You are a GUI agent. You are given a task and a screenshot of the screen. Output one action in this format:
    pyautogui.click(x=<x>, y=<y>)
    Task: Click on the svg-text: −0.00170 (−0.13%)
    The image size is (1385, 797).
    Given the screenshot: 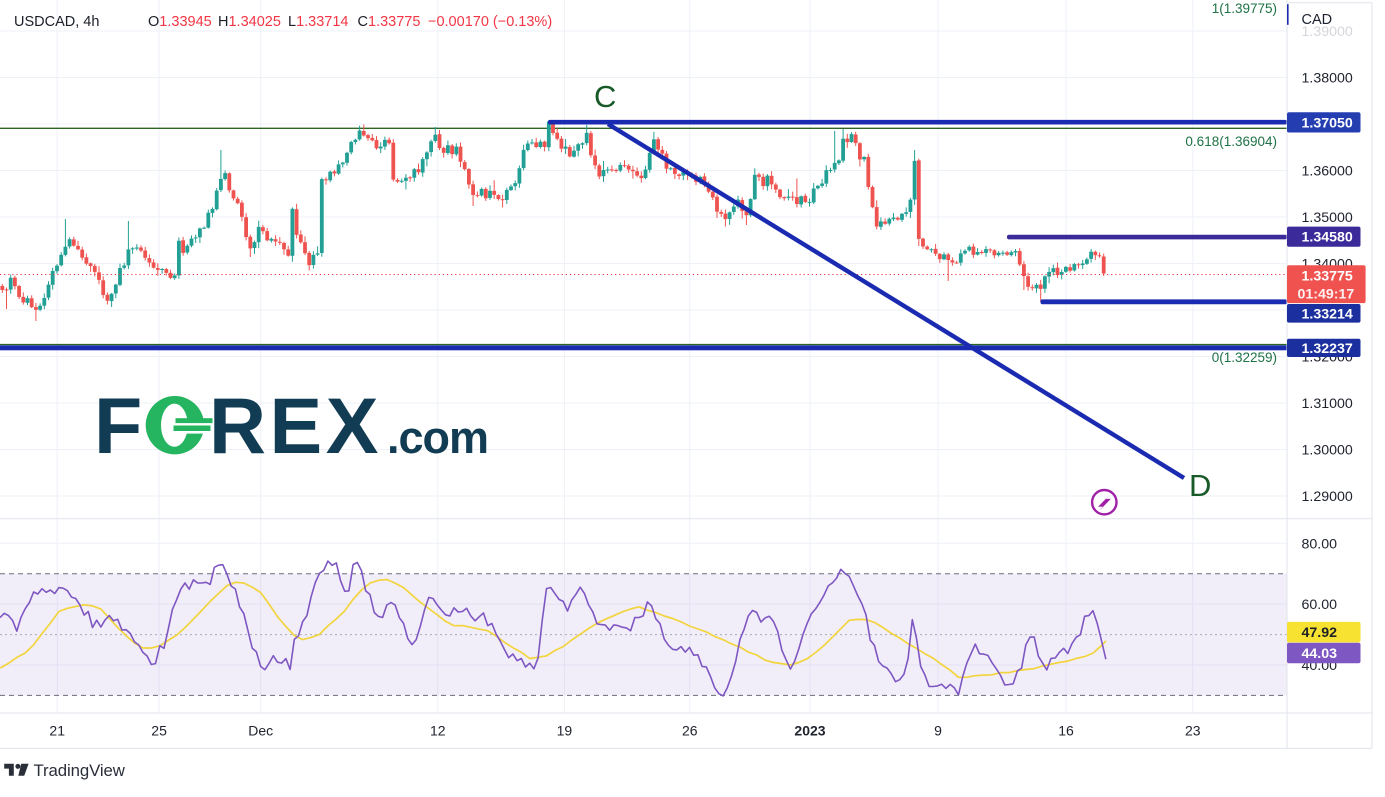 What is the action you would take?
    pyautogui.click(x=490, y=22)
    